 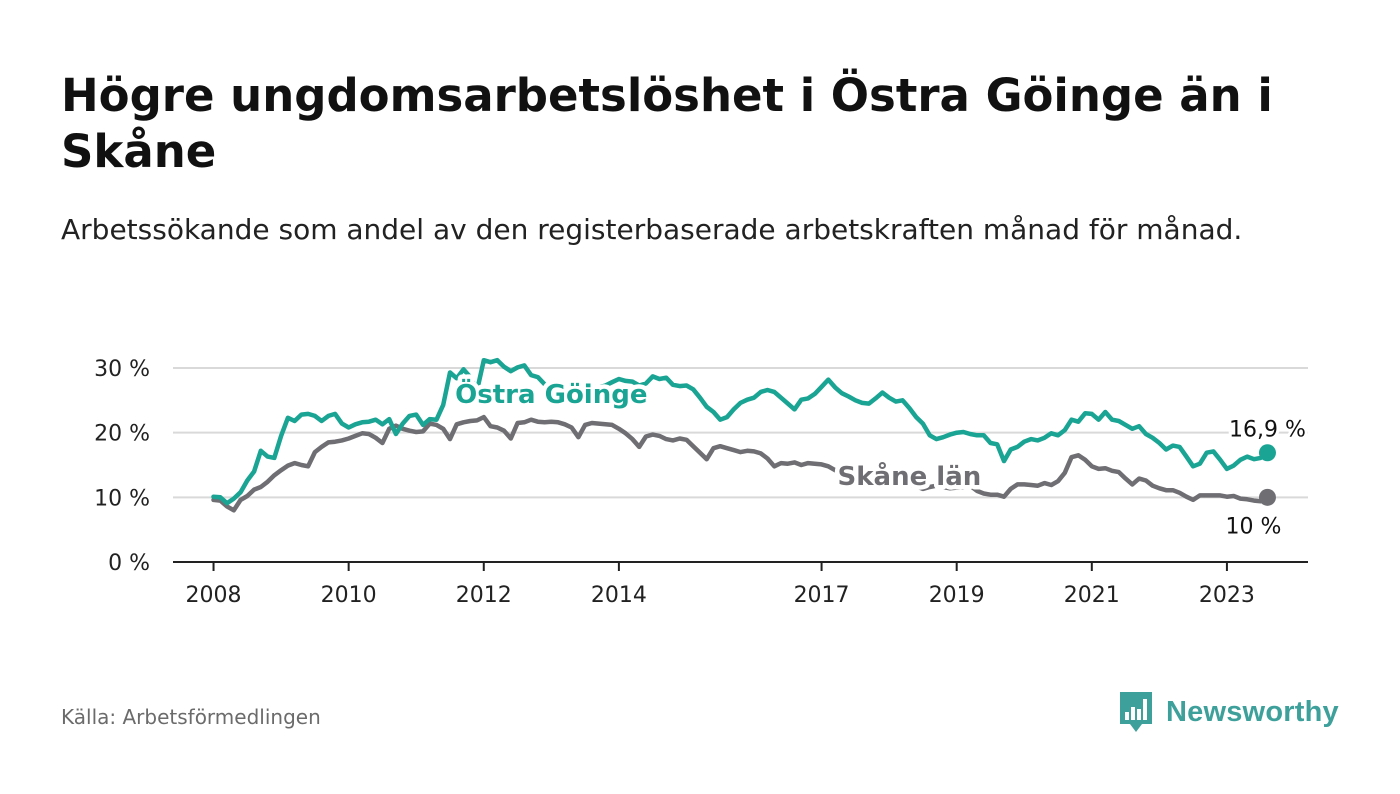 What do you see at coordinates (484, 595) in the screenshot?
I see `x-tick-label: 2012` at bounding box center [484, 595].